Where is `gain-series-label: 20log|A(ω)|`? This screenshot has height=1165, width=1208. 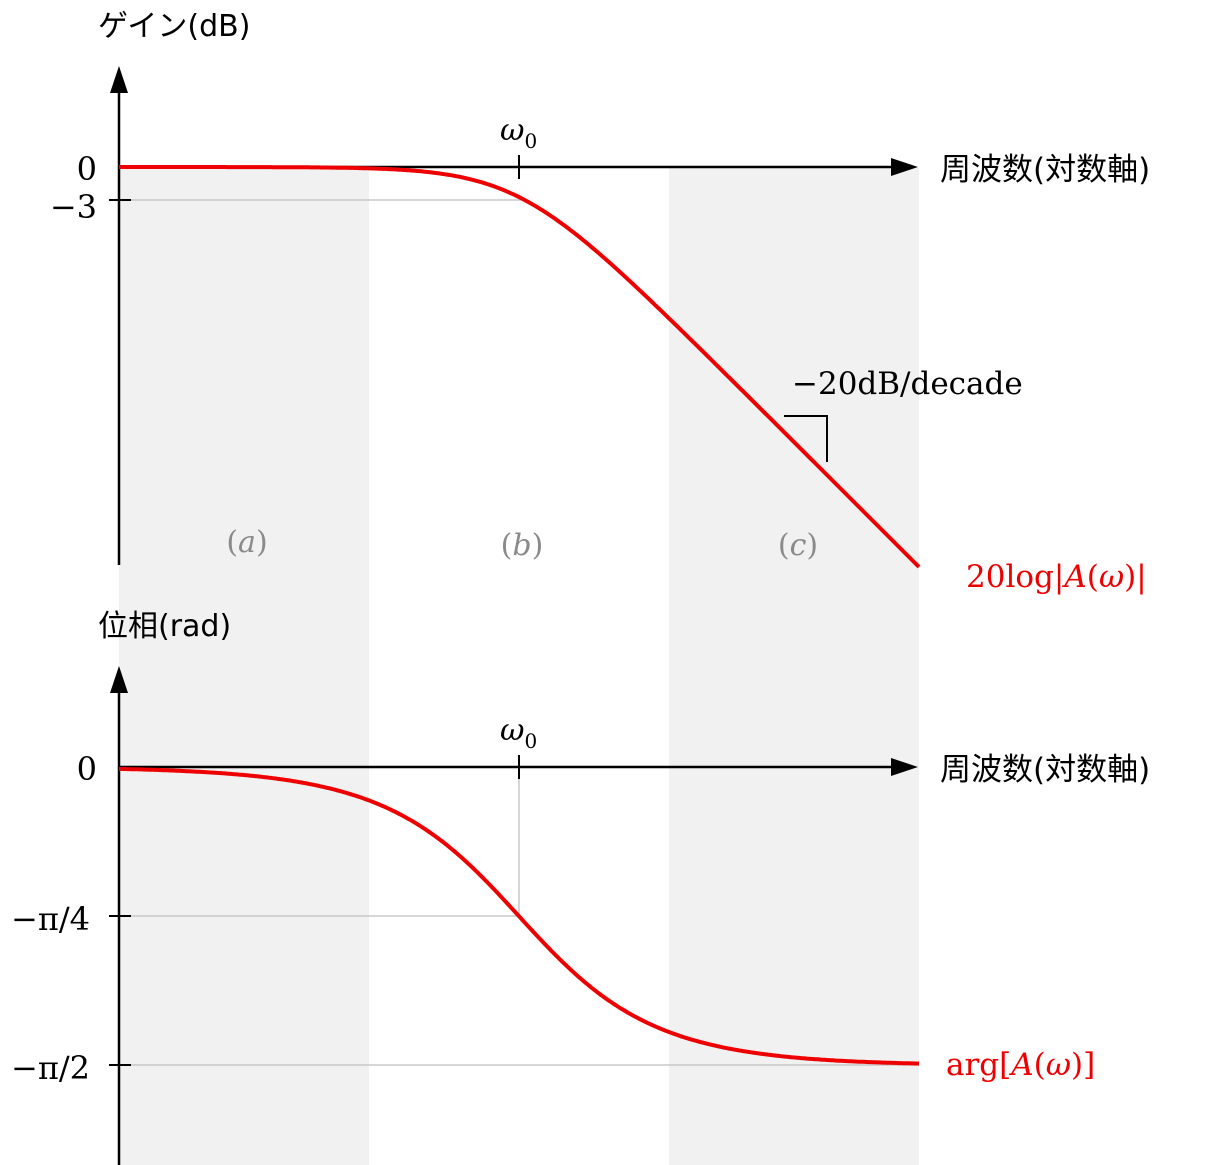
gain-series-label: 20log|A(ω)| is located at coordinates (1056, 577).